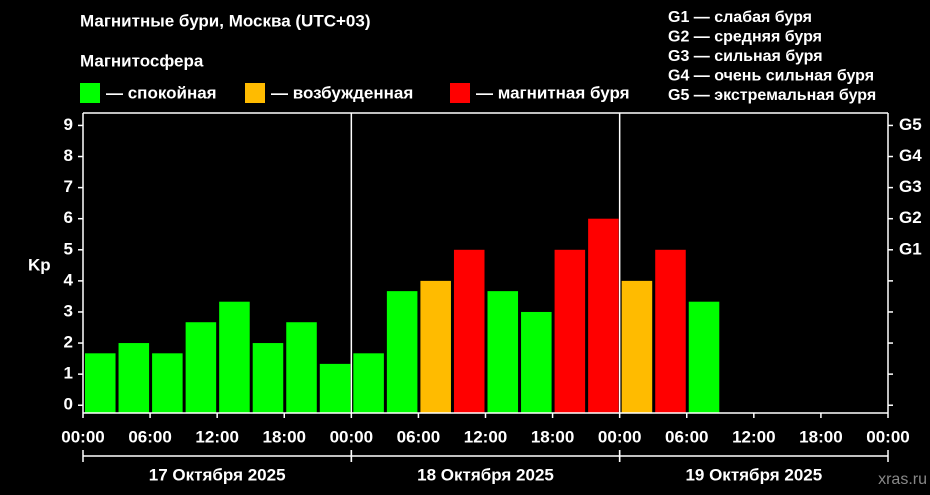 The image size is (930, 495). I want to click on y-tick-label: 9, so click(68, 124).